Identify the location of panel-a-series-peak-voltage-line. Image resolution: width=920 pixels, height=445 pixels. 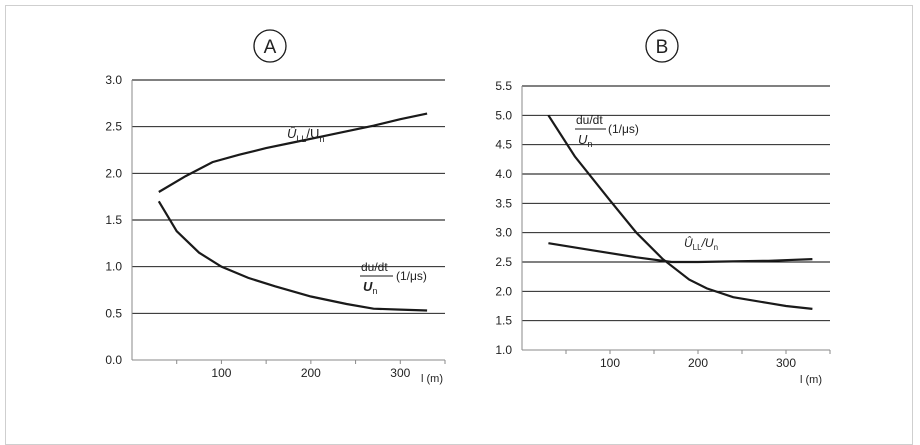
(293, 152).